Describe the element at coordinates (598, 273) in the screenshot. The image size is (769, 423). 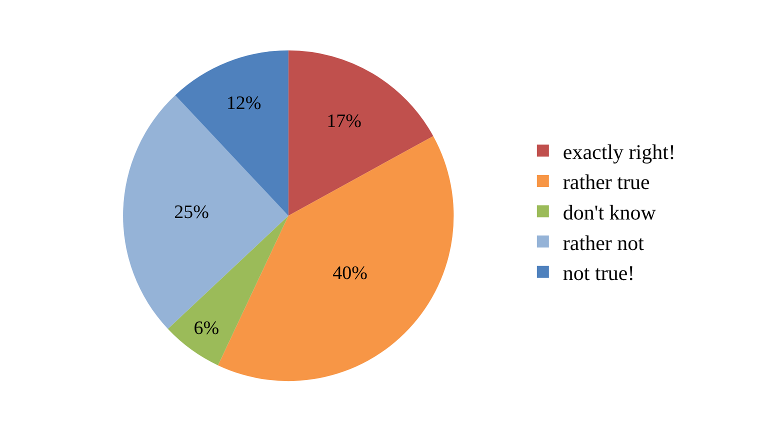
I see `legend-label: not true!` at that location.